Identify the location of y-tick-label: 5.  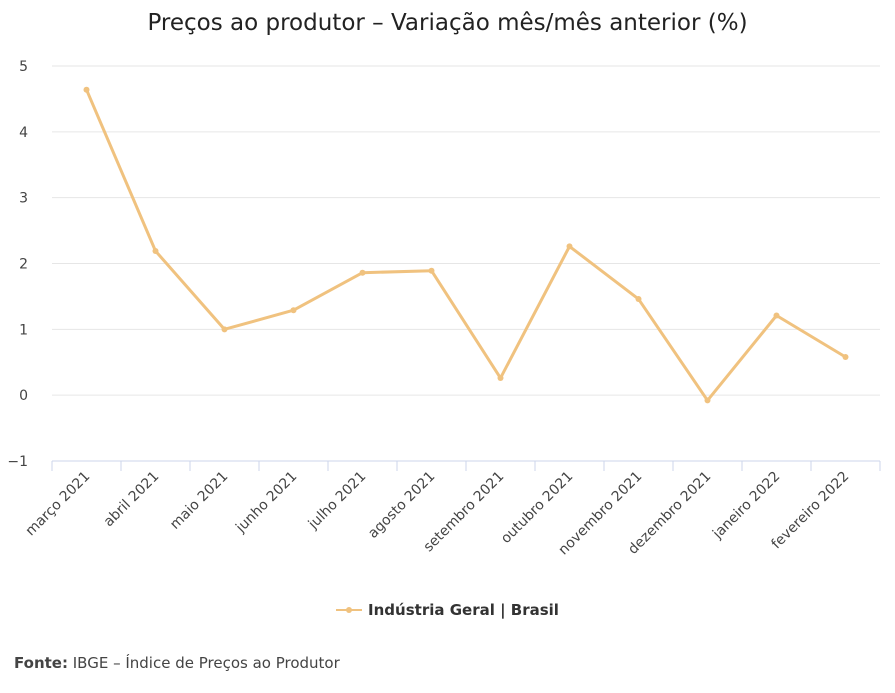
(23, 67).